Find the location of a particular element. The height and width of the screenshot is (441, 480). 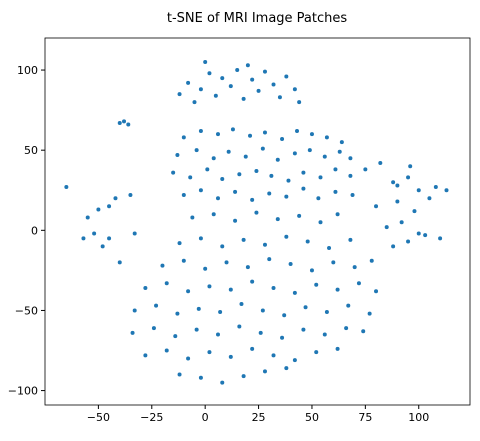

chart-title: t-SNE of MRI Image Patches is located at coordinates (257, 18).